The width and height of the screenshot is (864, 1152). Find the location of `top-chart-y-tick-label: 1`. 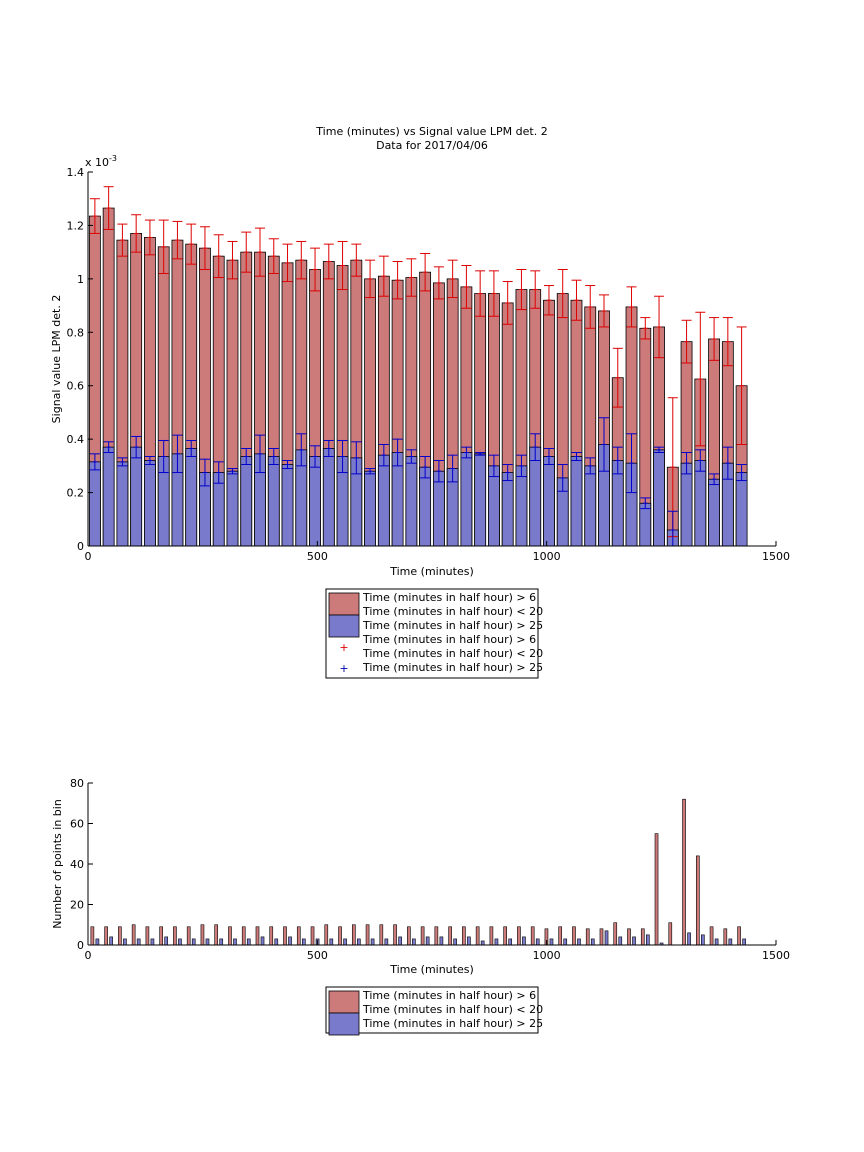

top-chart-y-tick-label: 1 is located at coordinates (80, 279).